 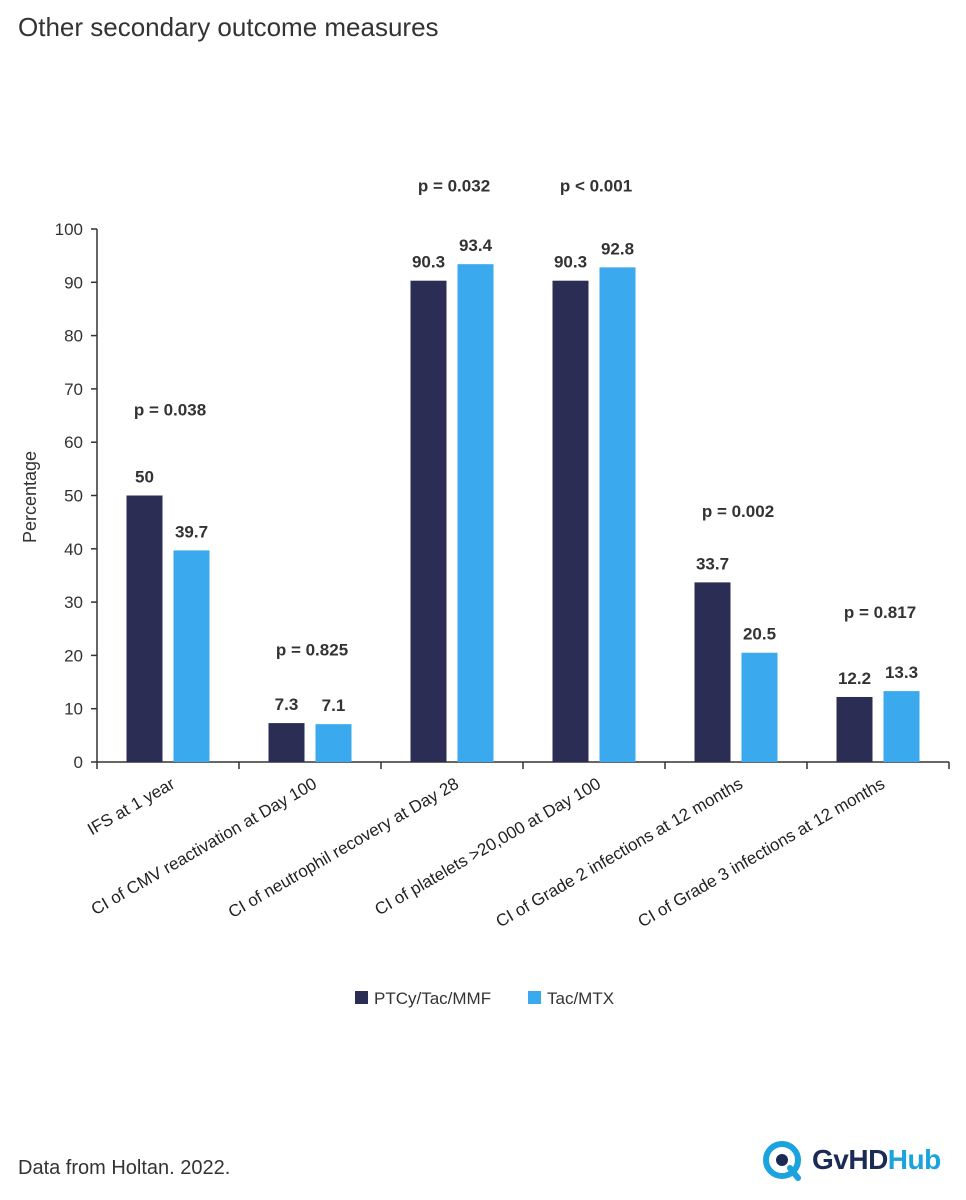 What do you see at coordinates (73, 389) in the screenshot?
I see `y-tick-label: 70` at bounding box center [73, 389].